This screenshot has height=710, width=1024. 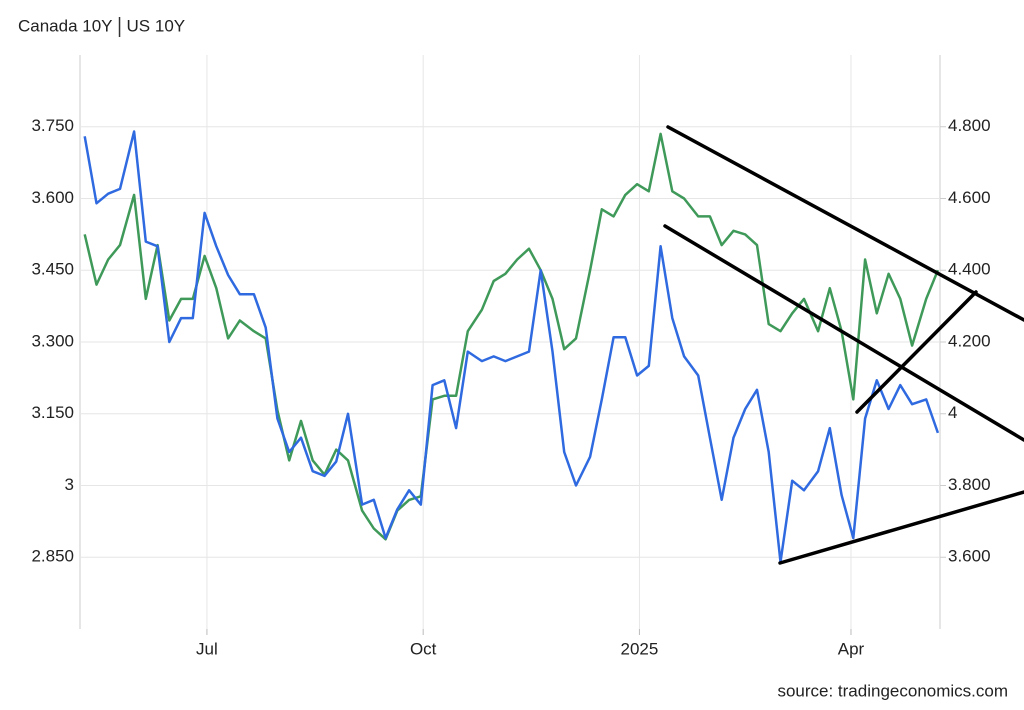 What do you see at coordinates (423, 648) in the screenshot?
I see `x-tick-label: Oct` at bounding box center [423, 648].